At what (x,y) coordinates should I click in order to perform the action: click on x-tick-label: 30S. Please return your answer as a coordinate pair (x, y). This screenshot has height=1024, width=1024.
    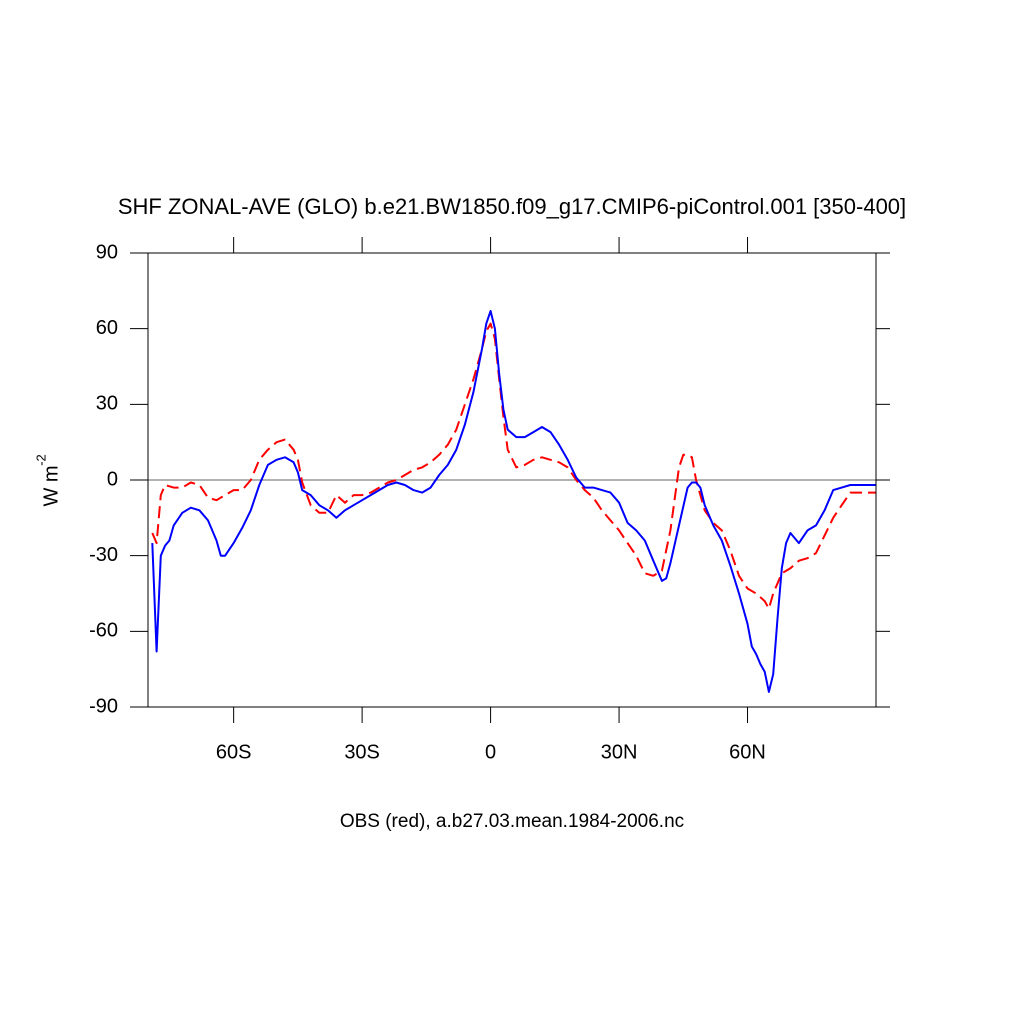
    Looking at the image, I should click on (362, 752).